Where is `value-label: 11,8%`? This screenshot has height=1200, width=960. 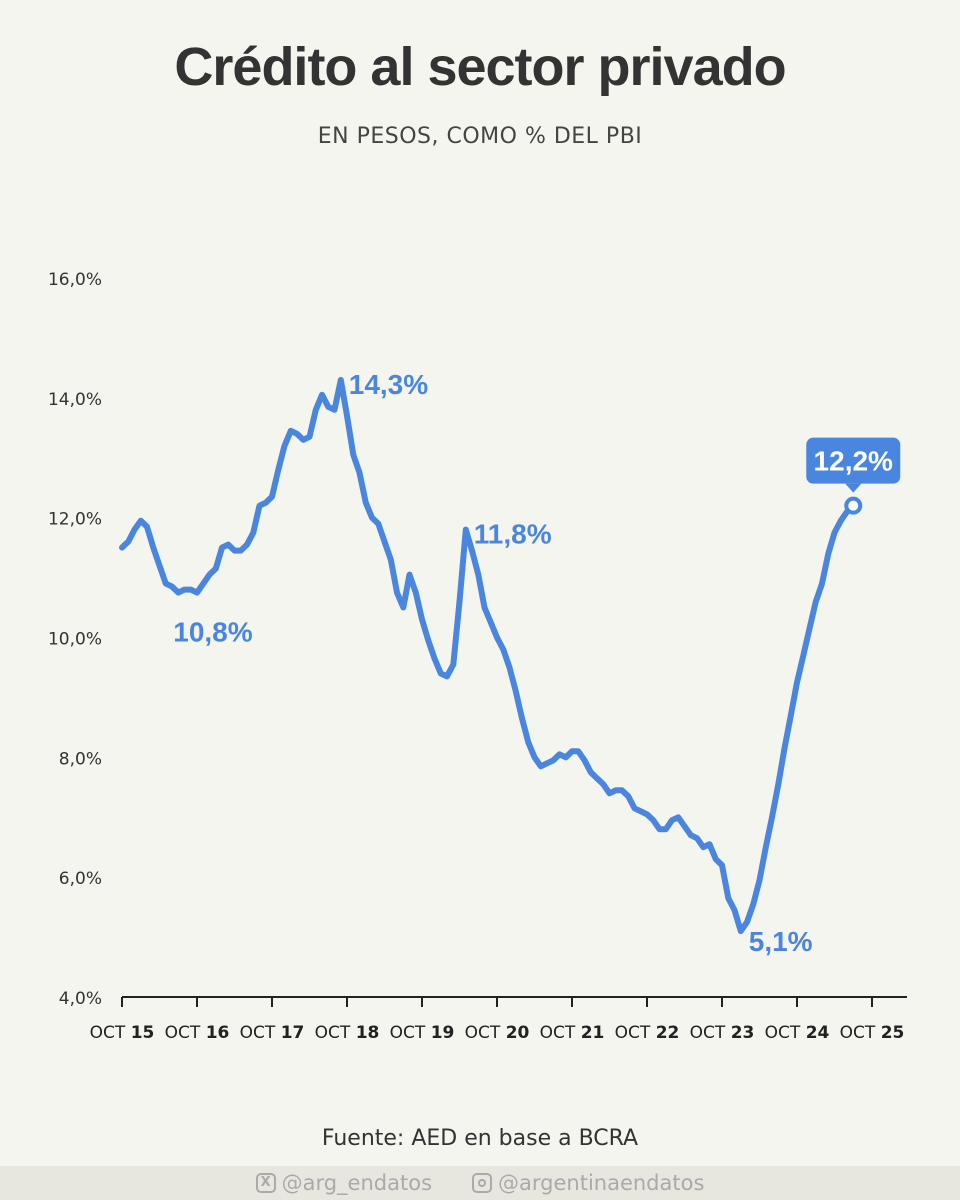 value-label: 11,8% is located at coordinates (513, 534).